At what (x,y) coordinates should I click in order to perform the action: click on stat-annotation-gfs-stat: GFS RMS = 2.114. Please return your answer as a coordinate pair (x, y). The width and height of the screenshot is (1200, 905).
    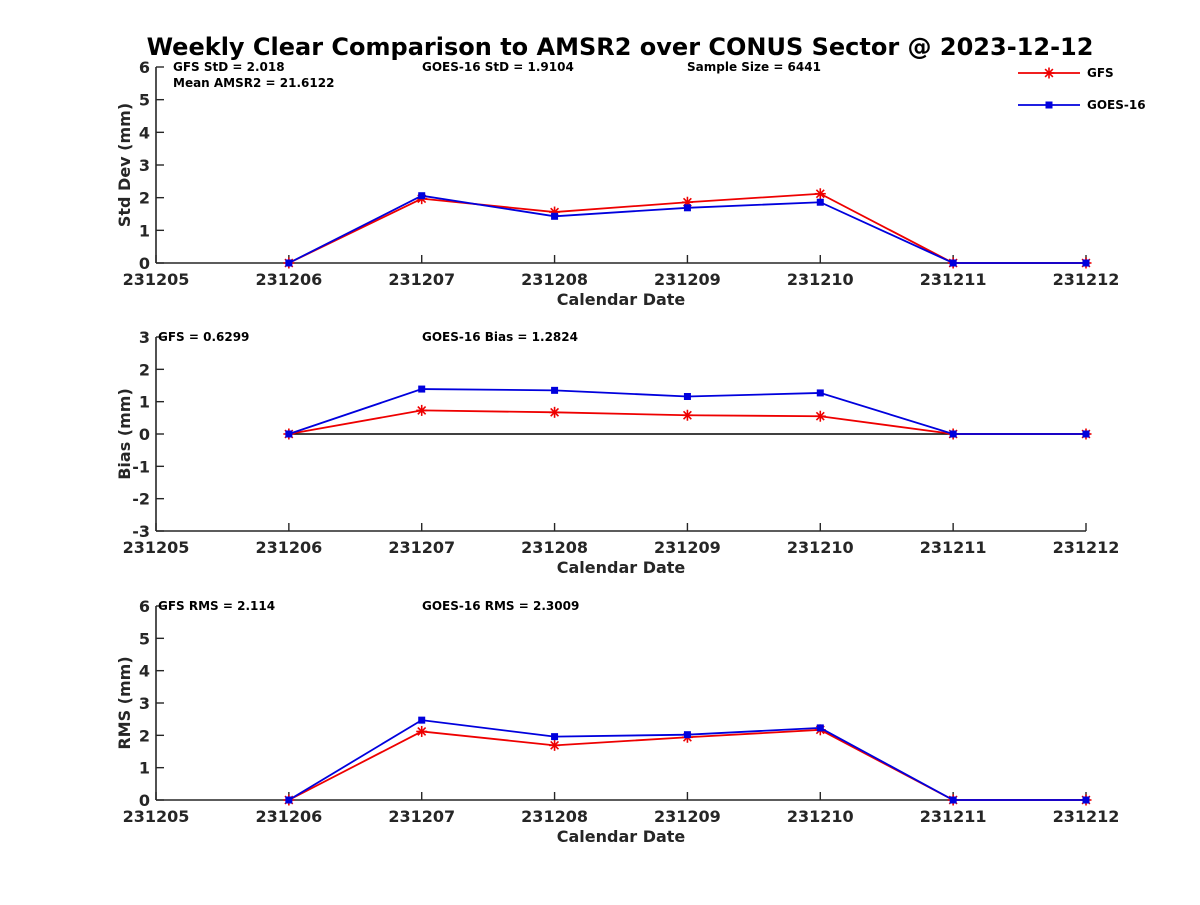
    Looking at the image, I should click on (216, 606).